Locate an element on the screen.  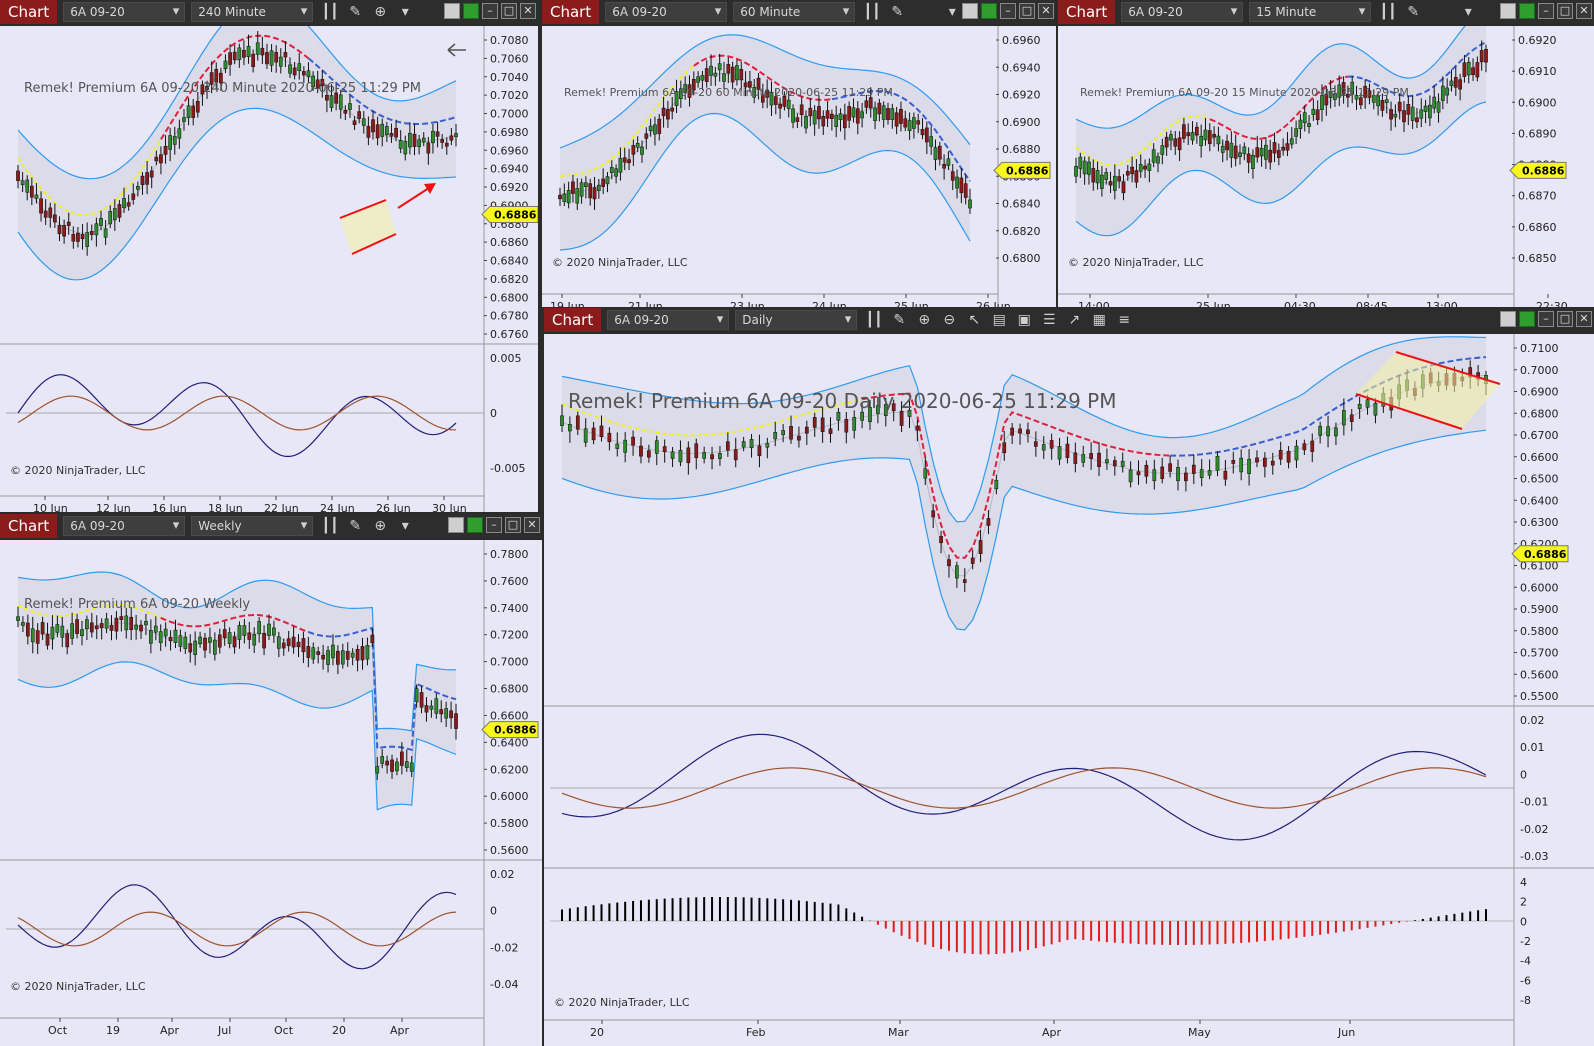
data-box-icon: ▤ is located at coordinates (999, 320).